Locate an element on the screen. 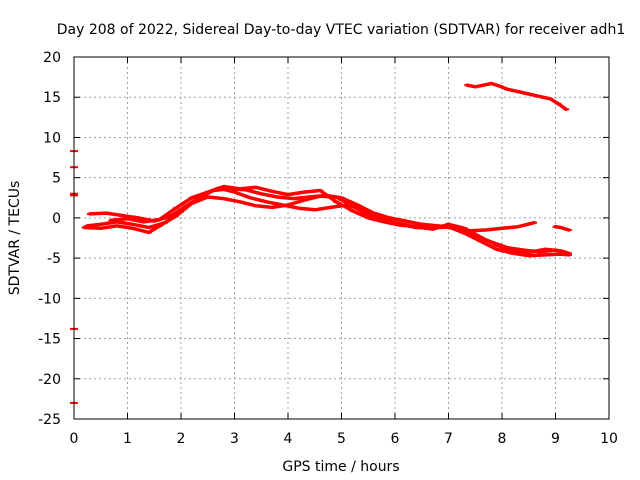  x-tick-label: 10 is located at coordinates (609, 439).